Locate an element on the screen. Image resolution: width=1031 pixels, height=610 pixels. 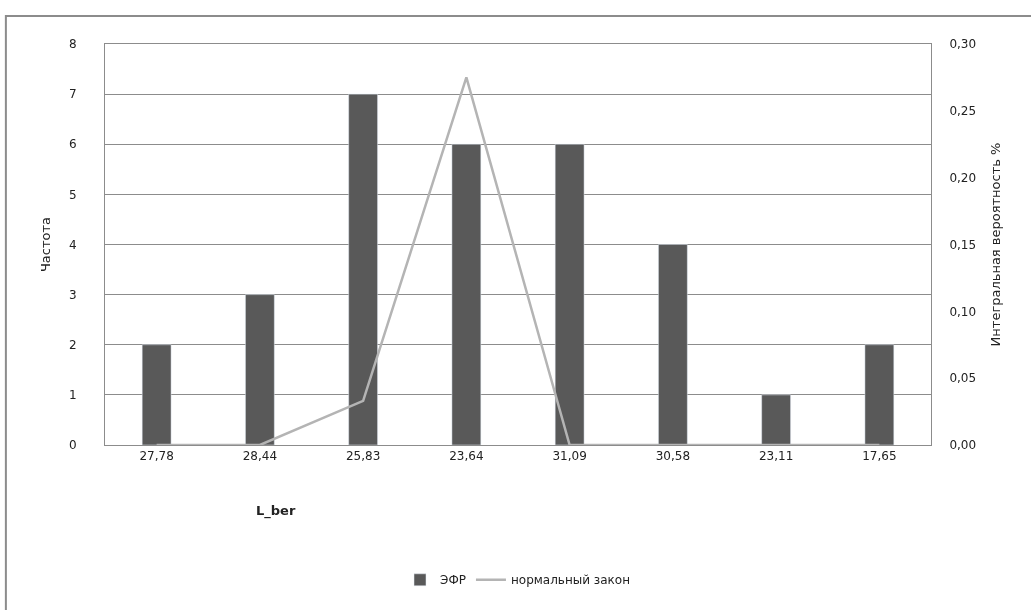
x-axis-title: L_ber is located at coordinates (276, 511).